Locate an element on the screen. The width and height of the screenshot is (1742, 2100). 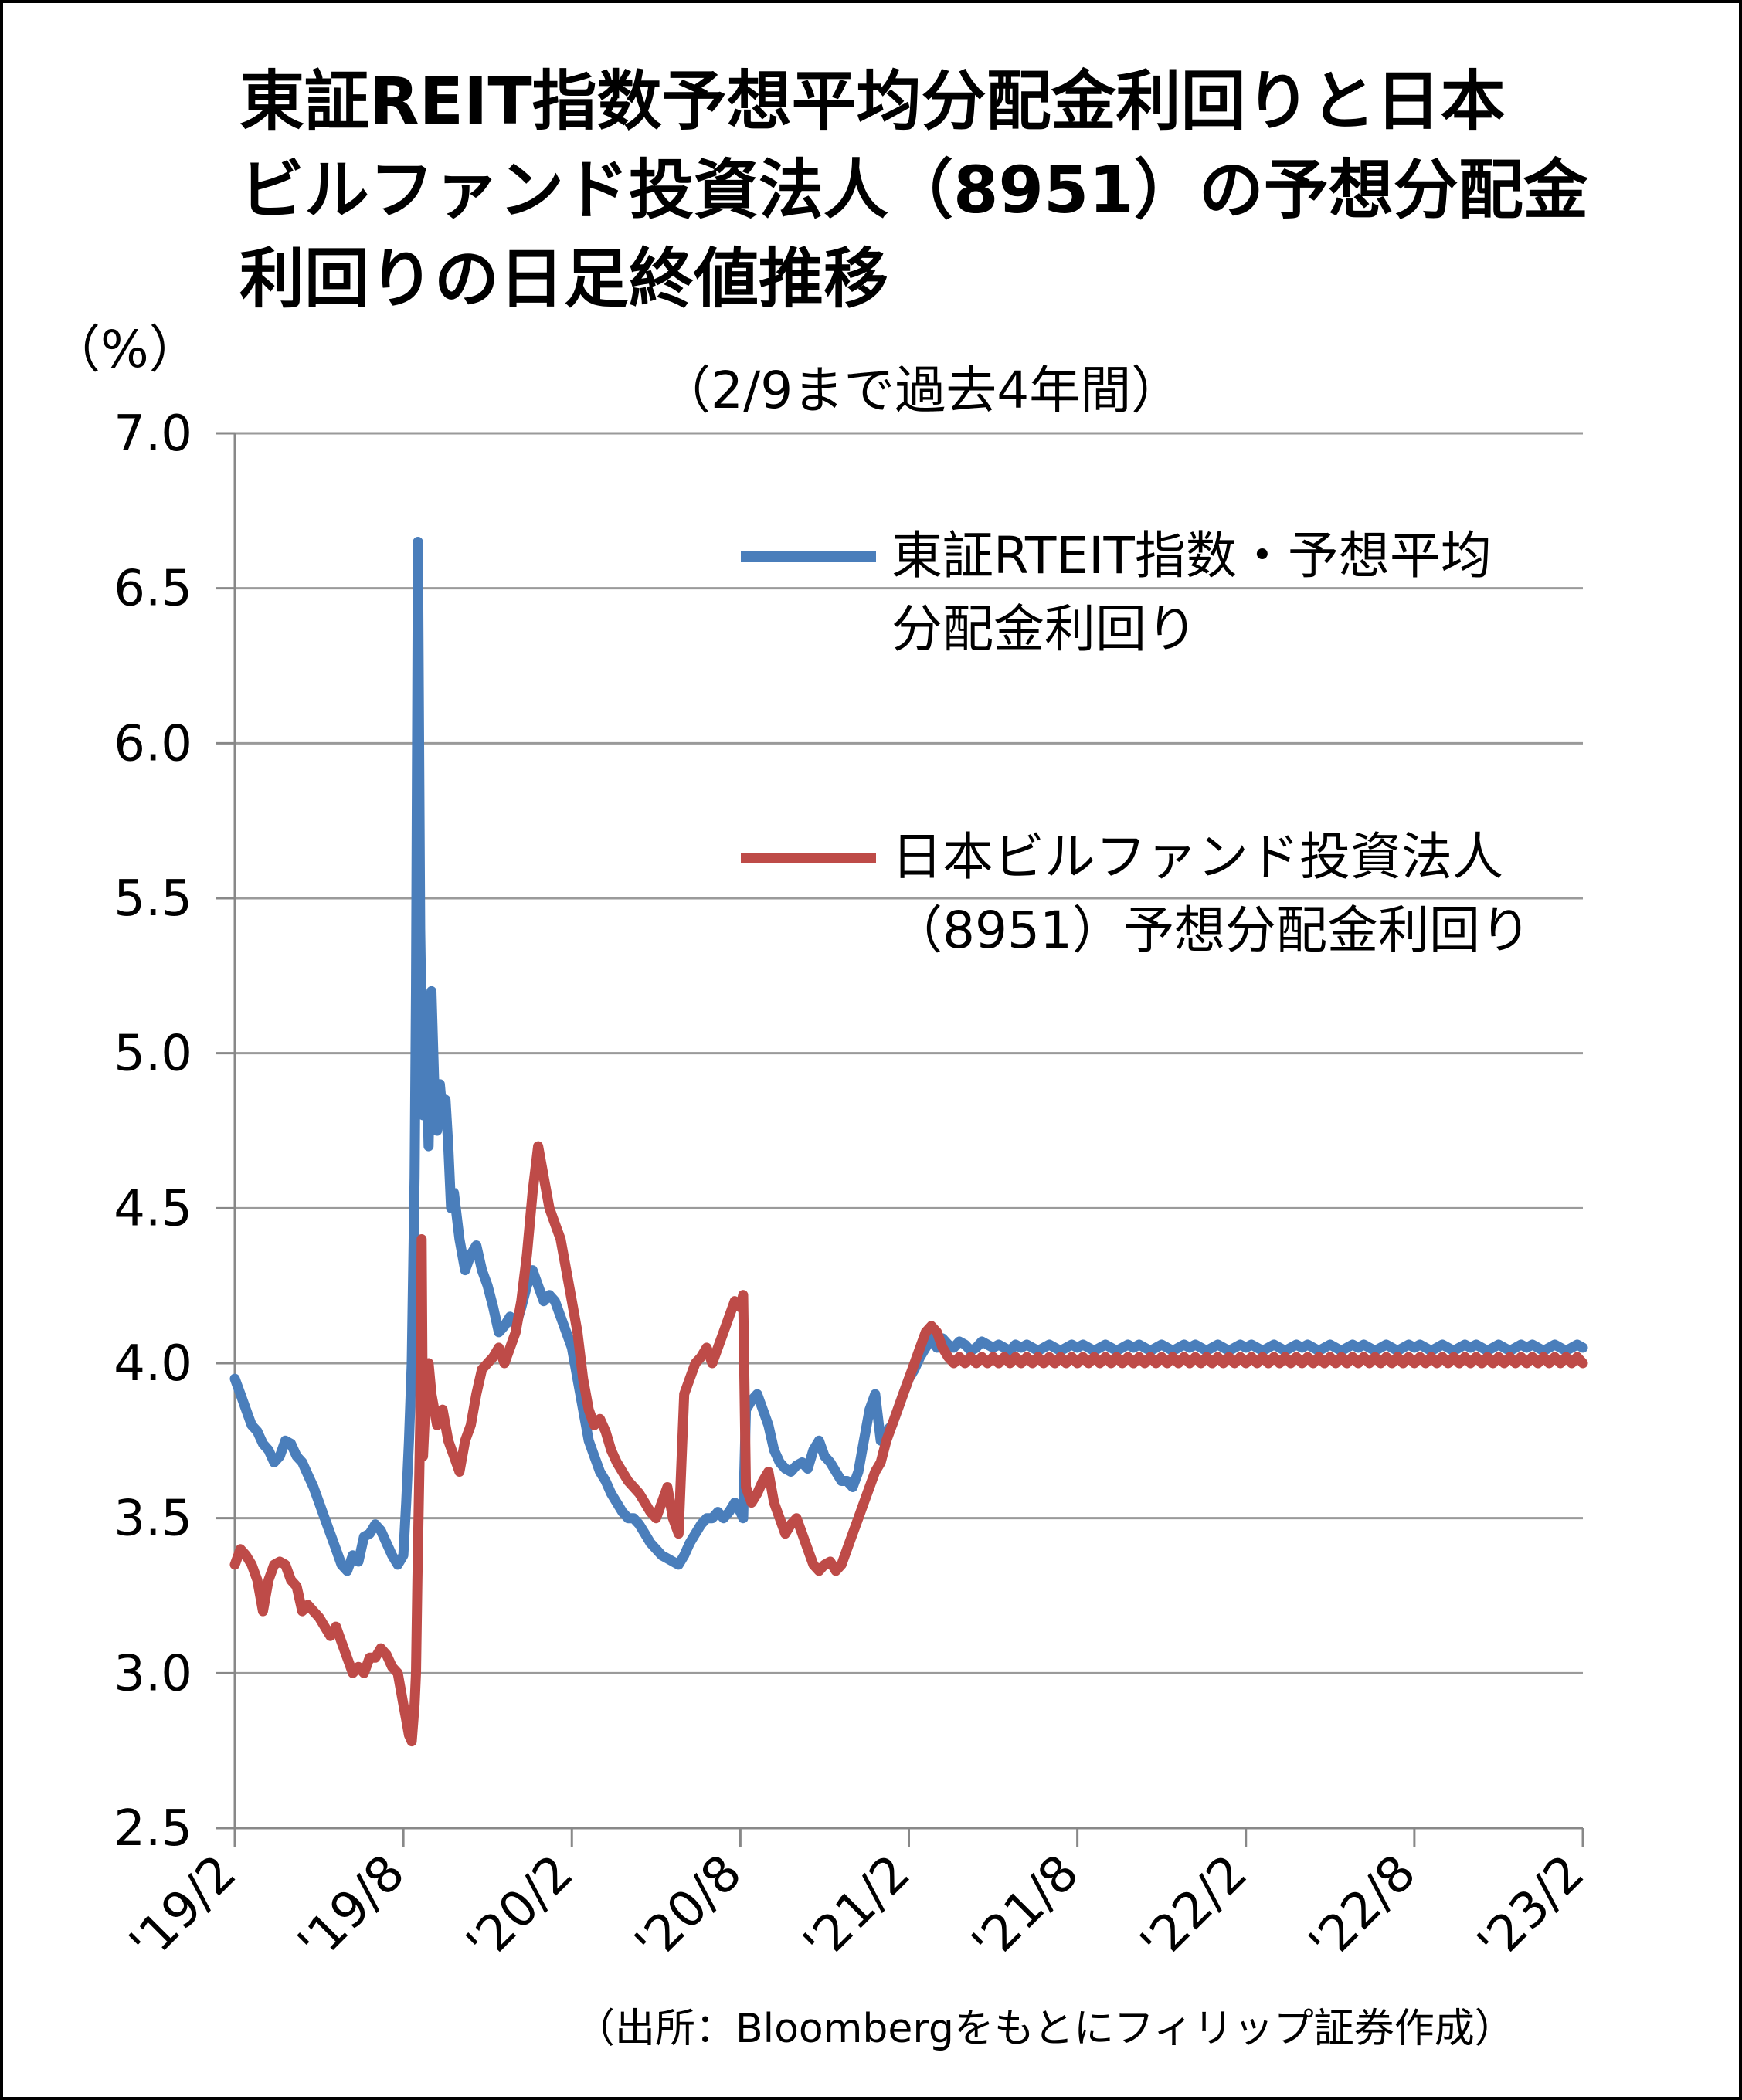
legend-label-nbf-line-2: （8951）予想分配金利回り is located at coordinates (1211, 931).